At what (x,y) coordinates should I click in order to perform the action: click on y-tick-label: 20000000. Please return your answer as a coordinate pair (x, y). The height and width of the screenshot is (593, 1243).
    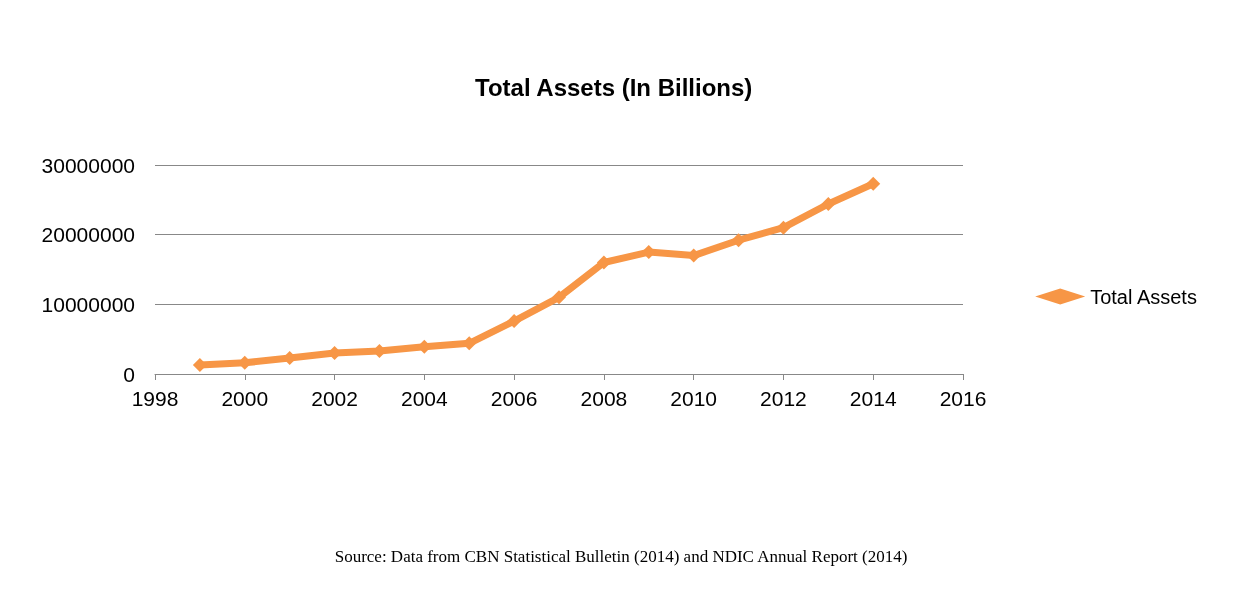
    Looking at the image, I should click on (88, 235).